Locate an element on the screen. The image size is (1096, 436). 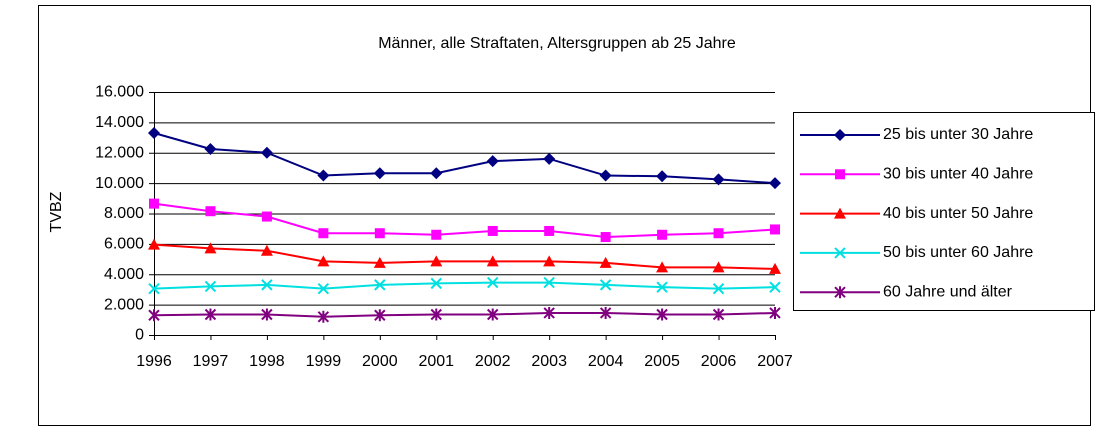
x-tick-label: 1998 is located at coordinates (267, 361).